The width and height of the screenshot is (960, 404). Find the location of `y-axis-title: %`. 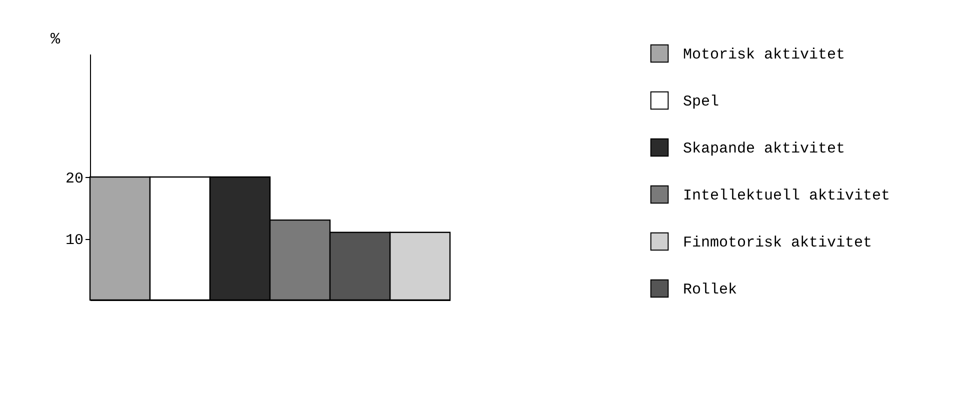

y-axis-title: % is located at coordinates (55, 39).